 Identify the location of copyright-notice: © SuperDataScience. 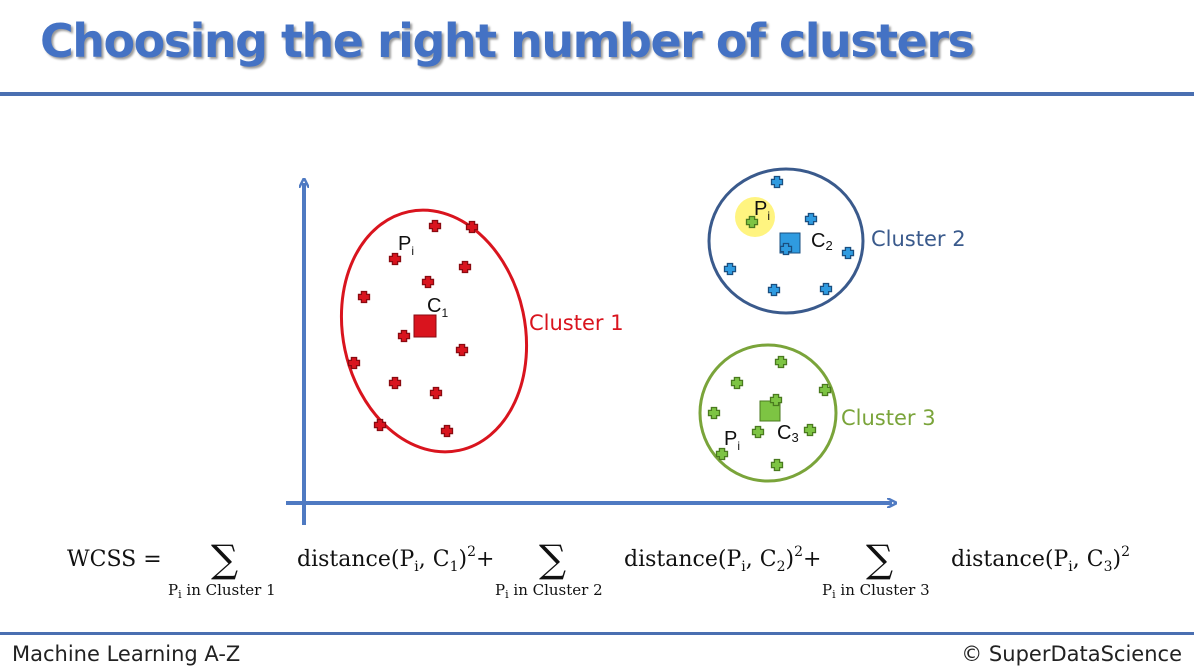
(1071, 654).